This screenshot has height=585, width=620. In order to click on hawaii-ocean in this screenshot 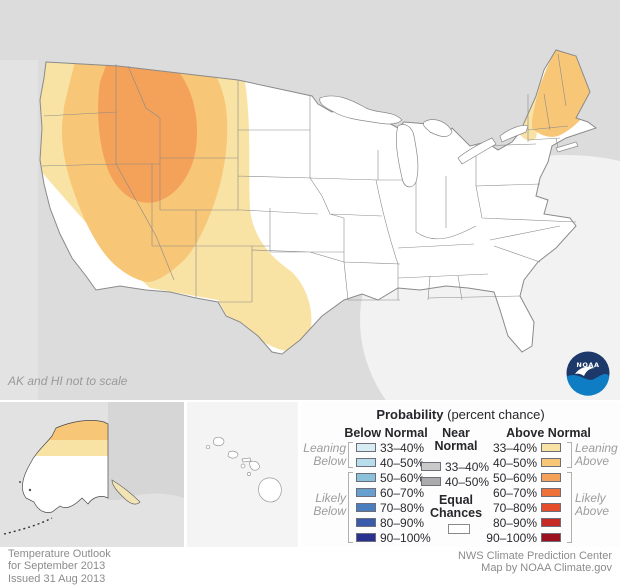, I will do `click(242, 474)`.